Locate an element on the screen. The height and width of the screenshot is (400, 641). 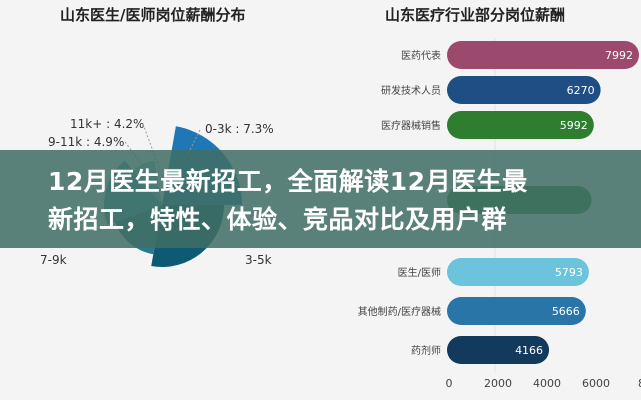
bar-chart-title: 山东医疗行业部分岗位薪酬 is located at coordinates (475, 15).